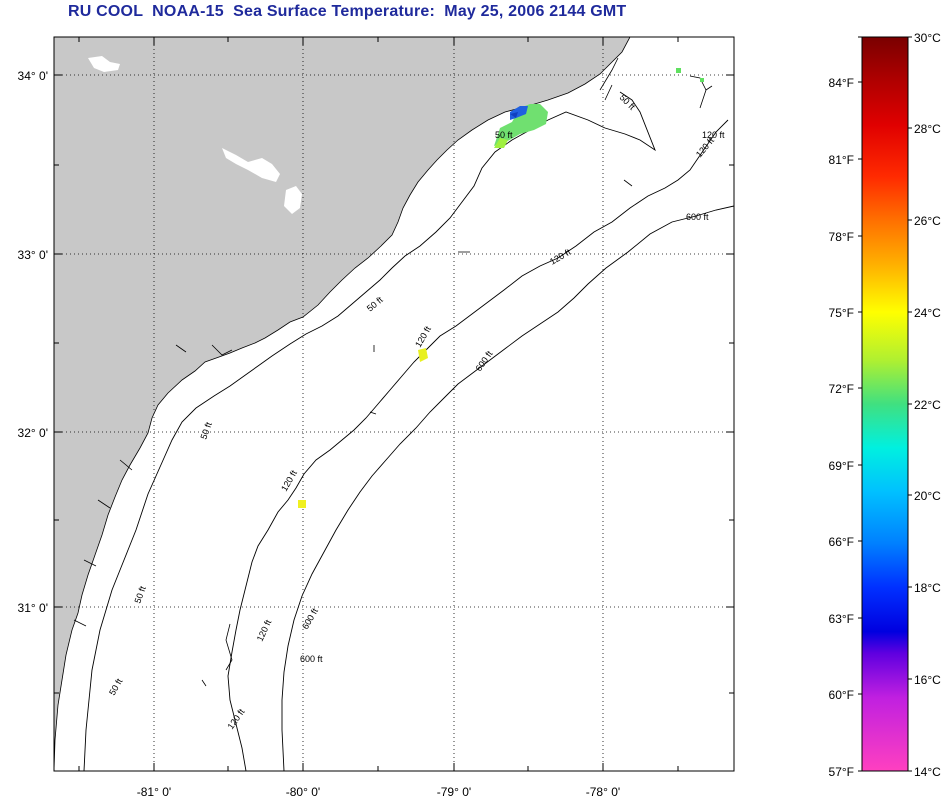 The width and height of the screenshot is (952, 801). I want to click on colorbar-scale, so click(885, 404).